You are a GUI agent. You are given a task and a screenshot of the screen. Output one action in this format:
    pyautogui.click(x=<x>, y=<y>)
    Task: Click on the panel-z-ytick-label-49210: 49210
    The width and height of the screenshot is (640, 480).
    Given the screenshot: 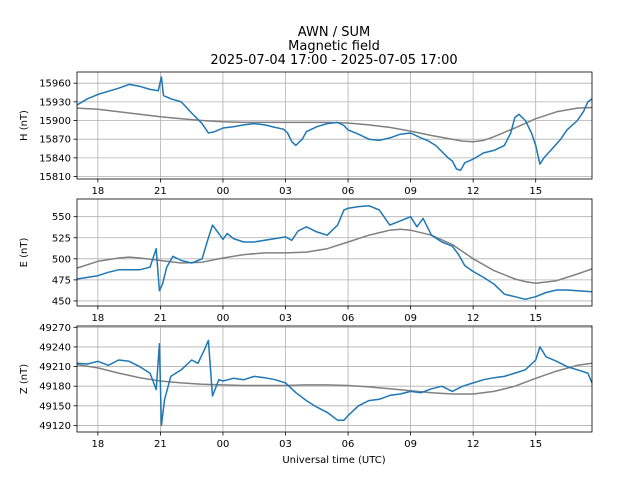 What is the action you would take?
    pyautogui.click(x=55, y=367)
    